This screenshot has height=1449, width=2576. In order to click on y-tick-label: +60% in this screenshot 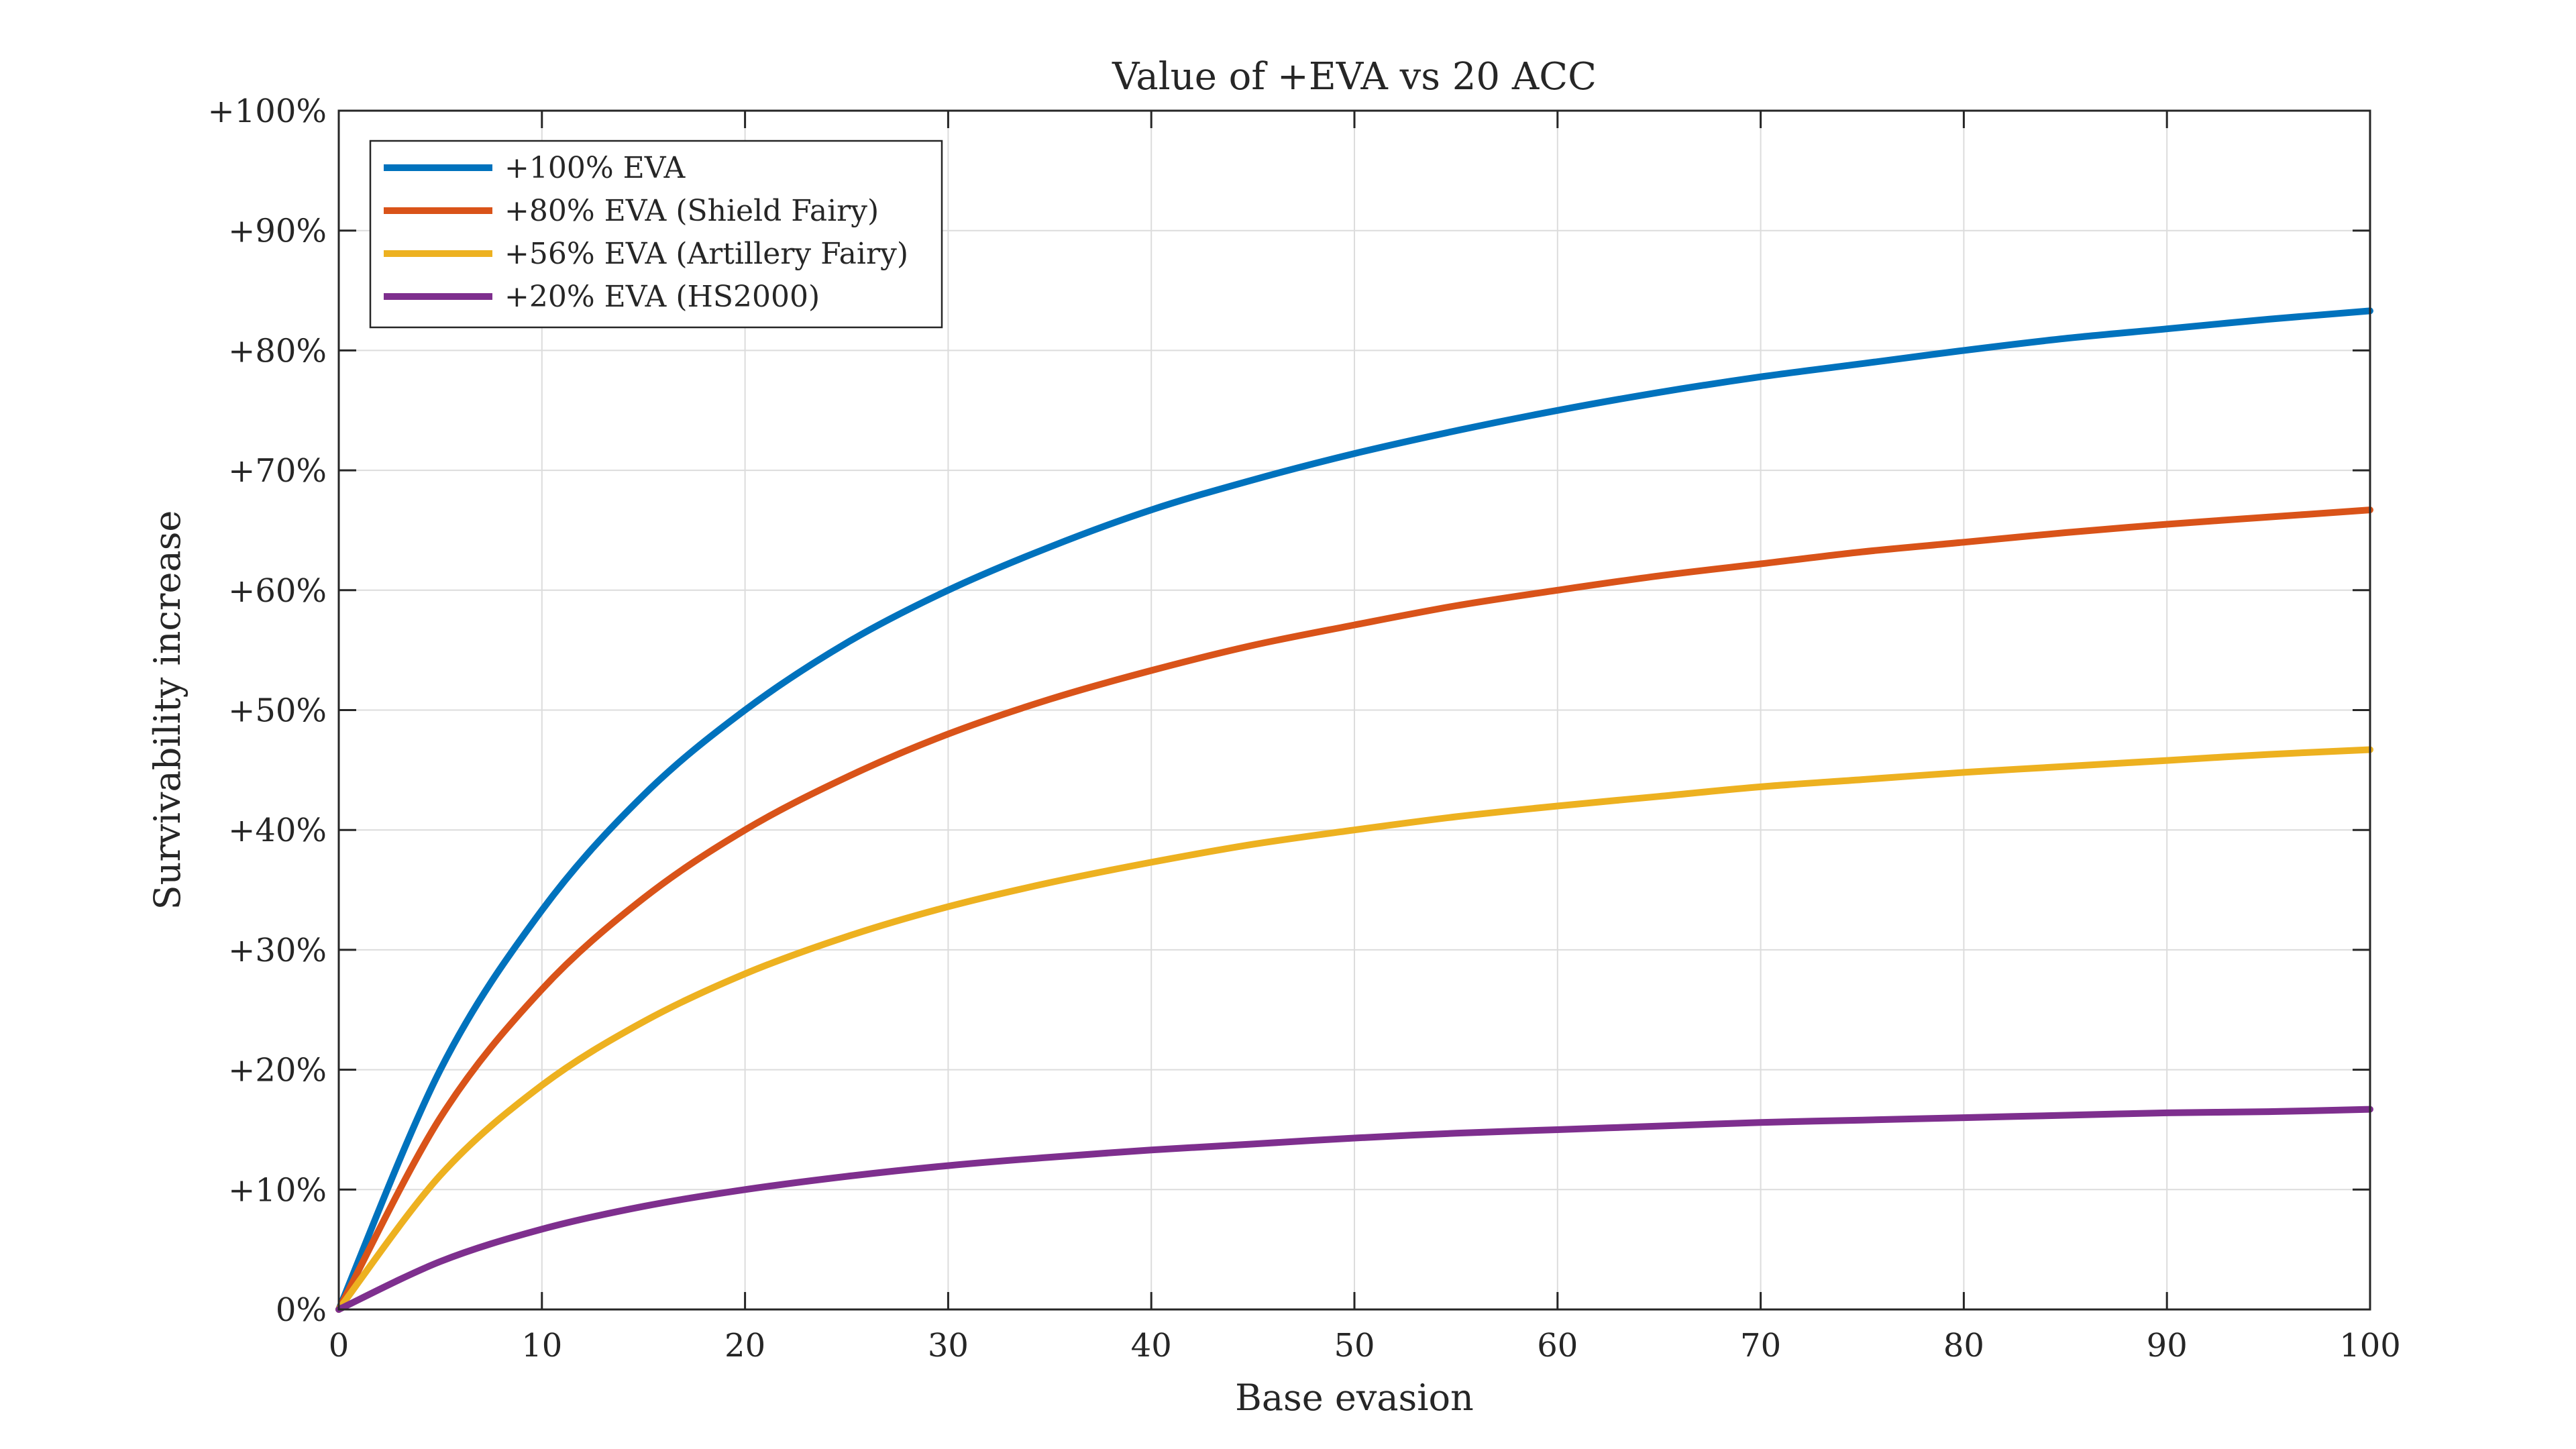, I will do `click(277, 591)`.